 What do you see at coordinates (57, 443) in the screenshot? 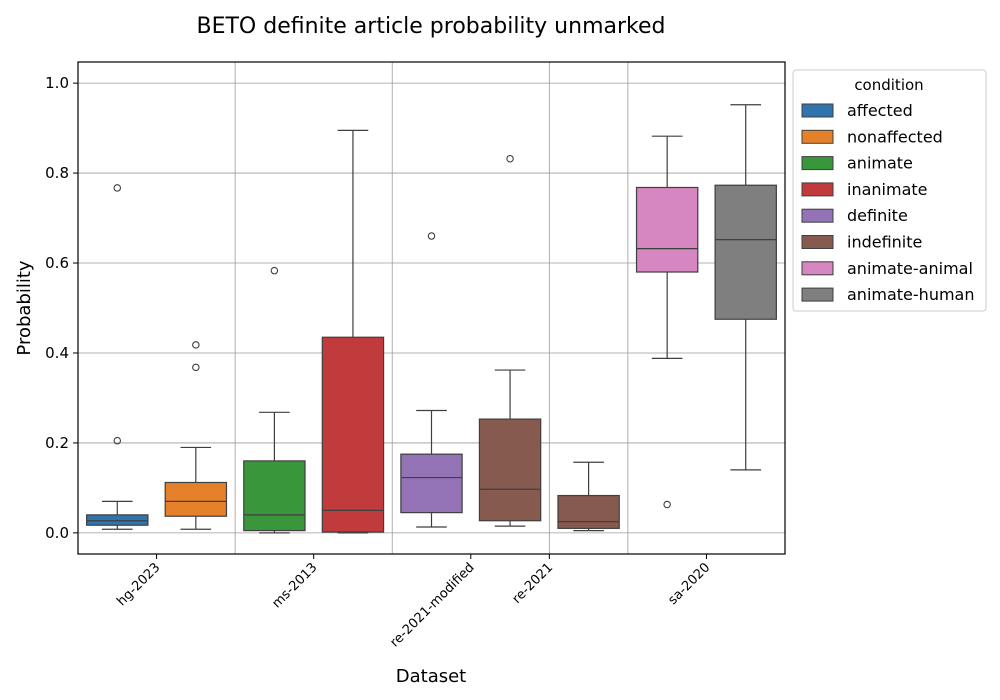
I see `y-tick-label-1: 0.2` at bounding box center [57, 443].